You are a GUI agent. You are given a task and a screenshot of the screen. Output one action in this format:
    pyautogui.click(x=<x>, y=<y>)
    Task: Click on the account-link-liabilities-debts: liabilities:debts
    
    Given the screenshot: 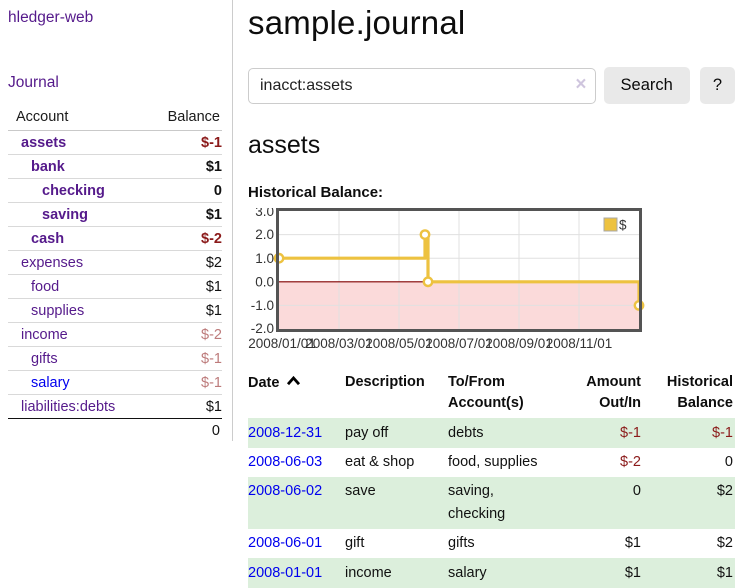 What is the action you would take?
    pyautogui.click(x=68, y=406)
    